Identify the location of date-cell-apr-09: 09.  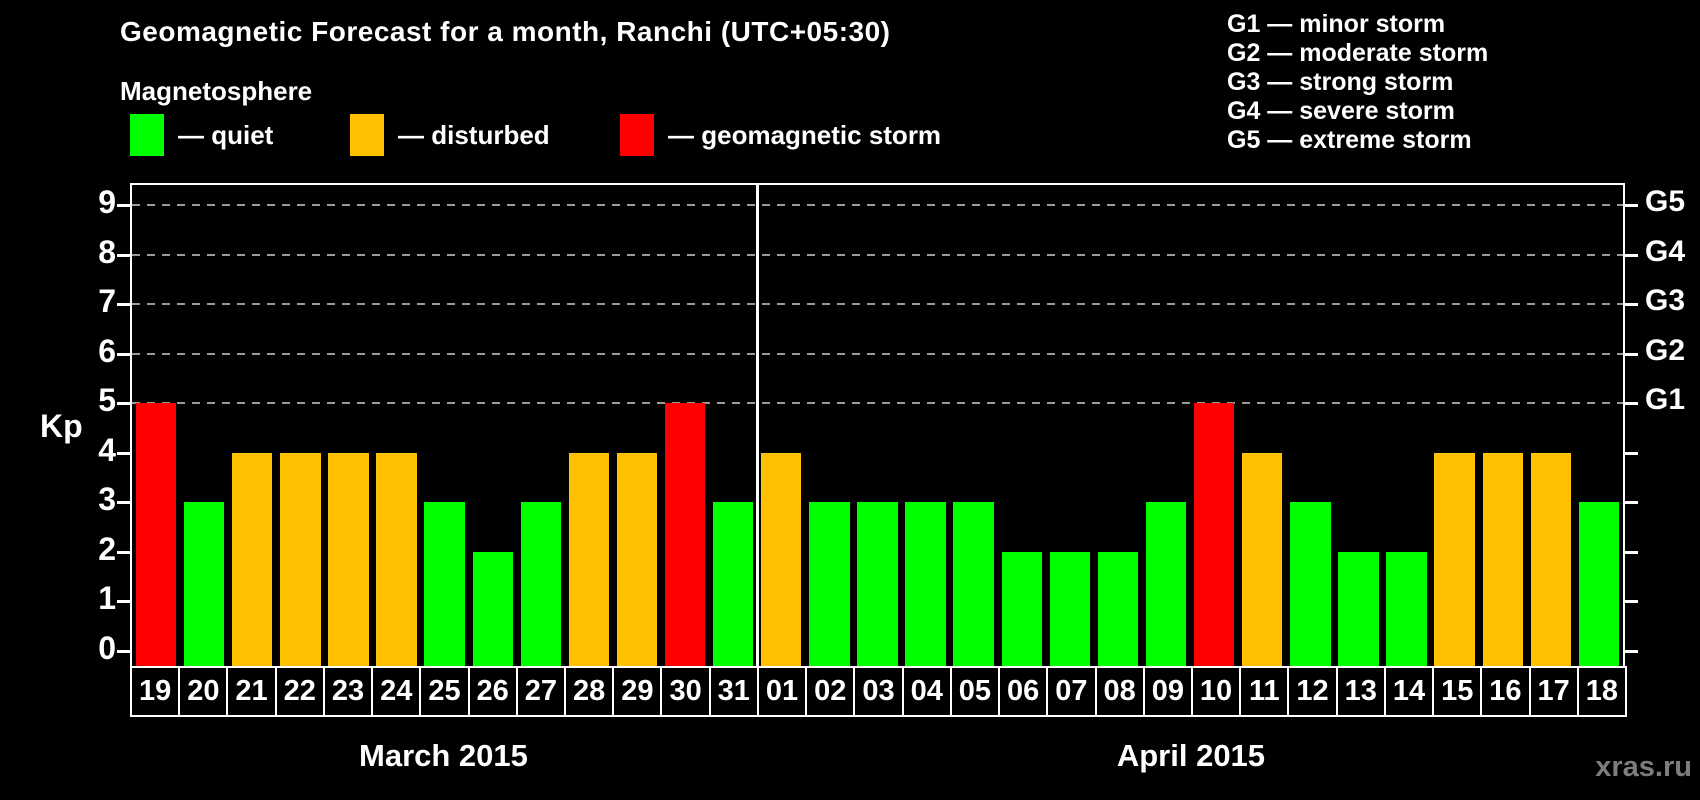
(1167, 691).